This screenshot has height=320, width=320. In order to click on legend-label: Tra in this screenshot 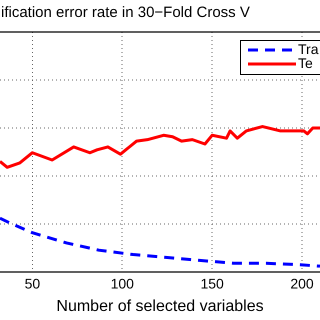, I will do `click(308, 48)`.